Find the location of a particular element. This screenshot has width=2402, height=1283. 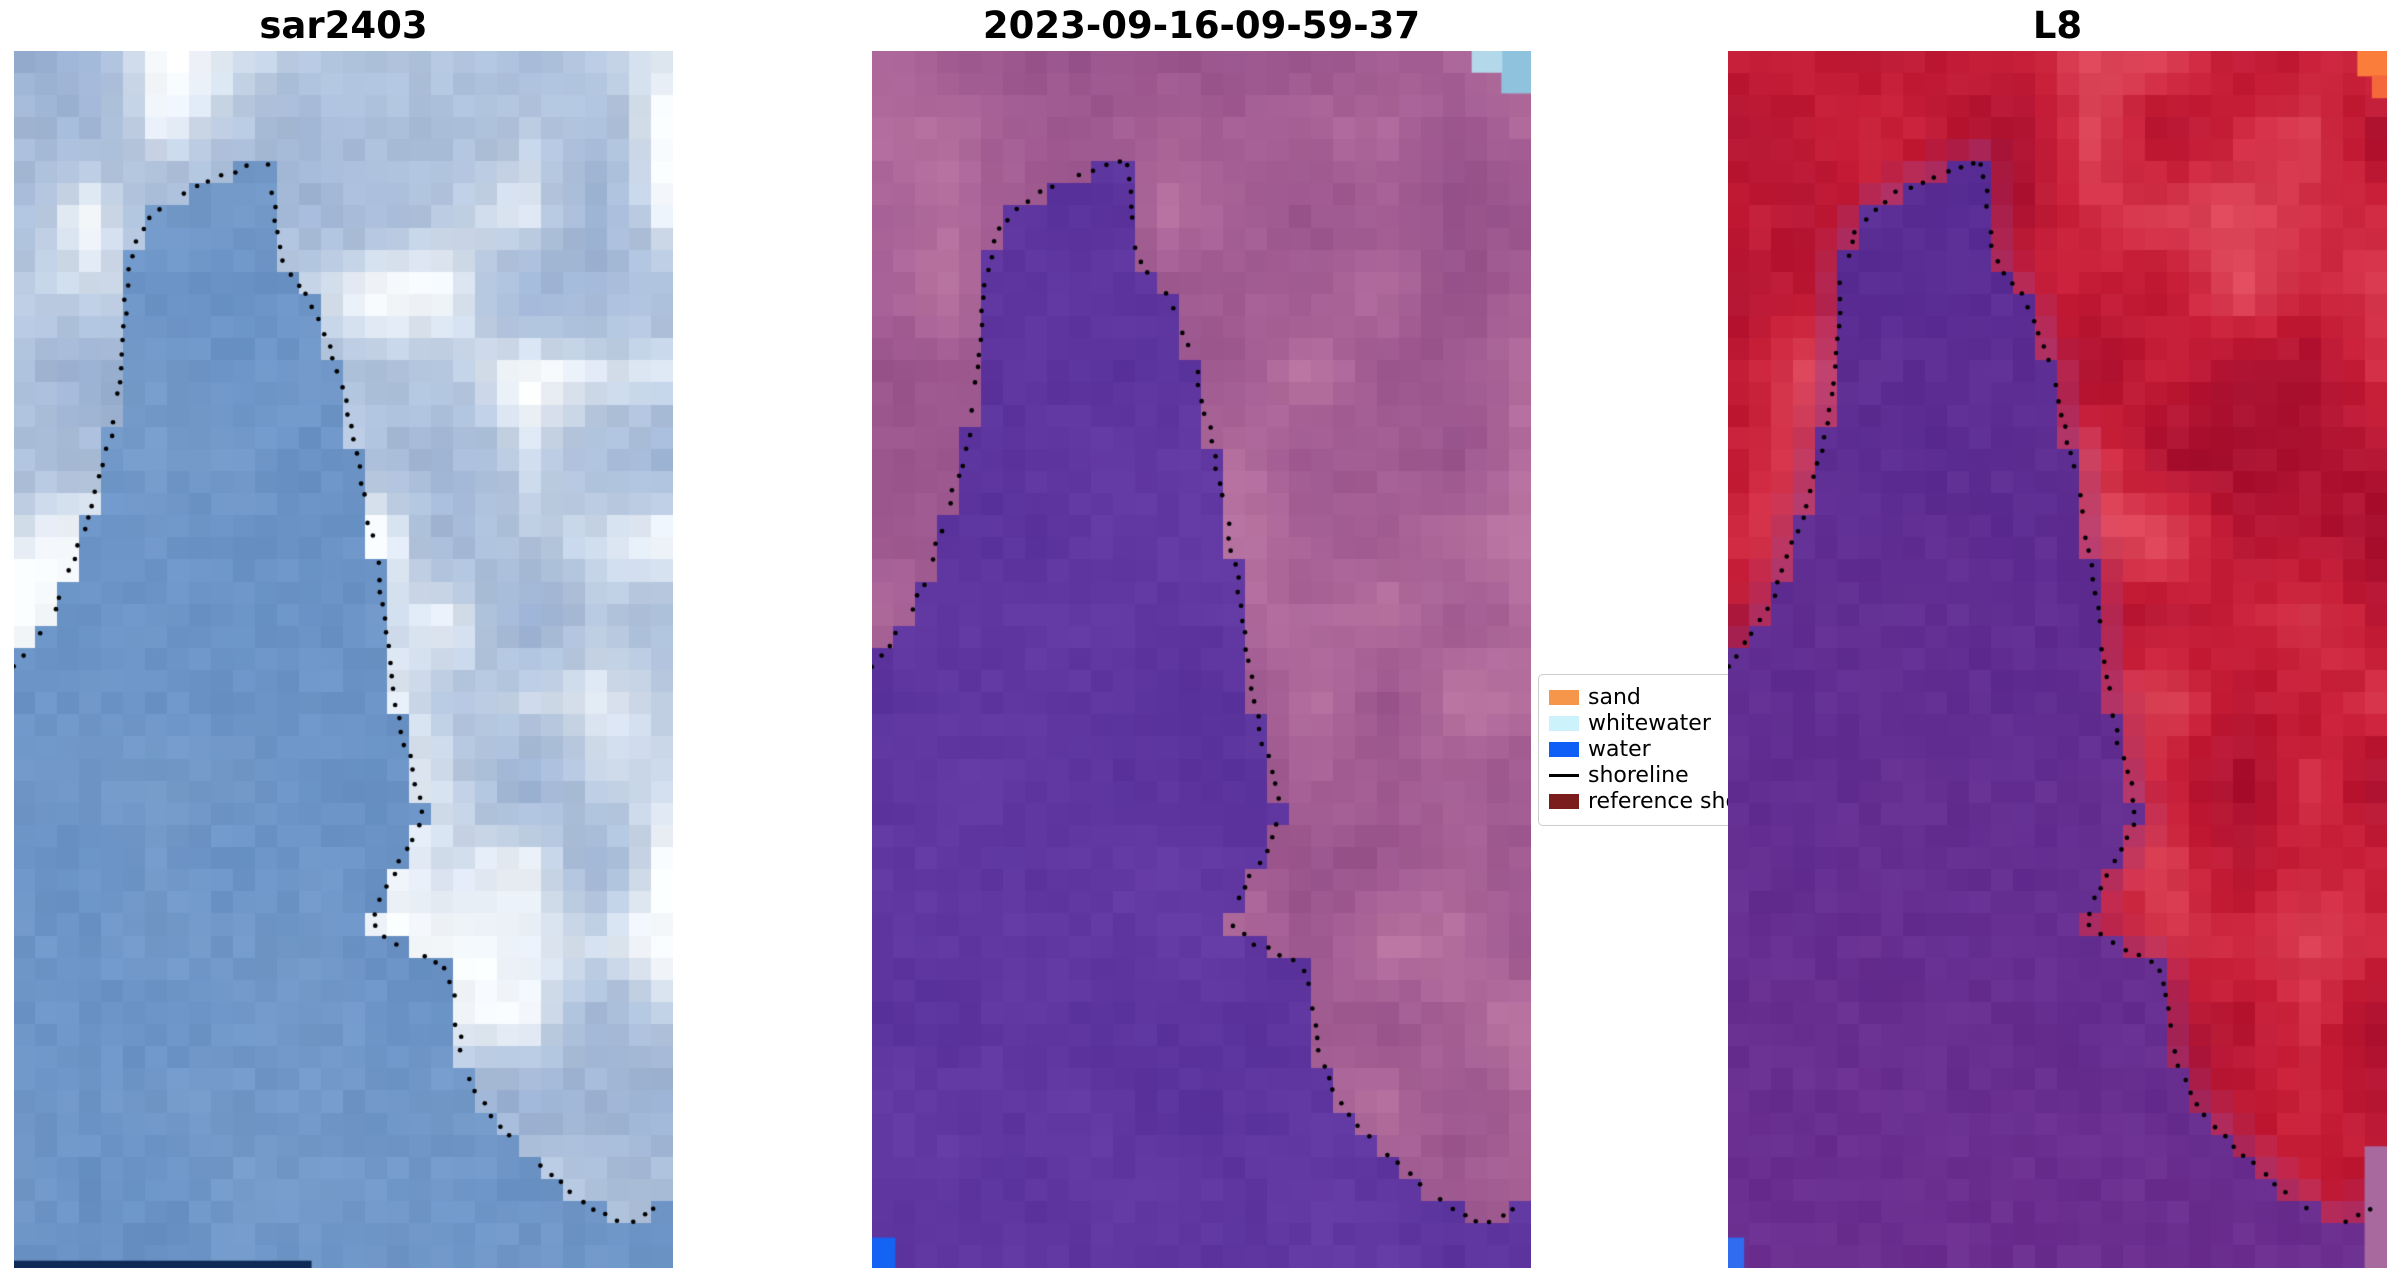

legend-item-sand: sand is located at coordinates (1646, 697).